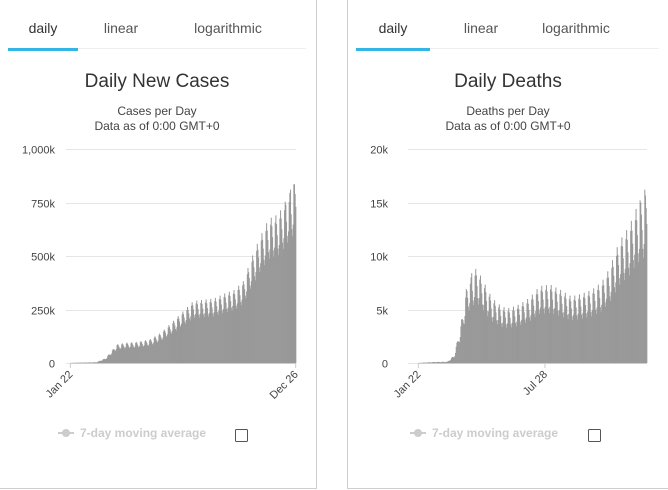 The image size is (668, 490). What do you see at coordinates (507, 111) in the screenshot?
I see `chart-subtitle-line-1: Deaths per Day` at bounding box center [507, 111].